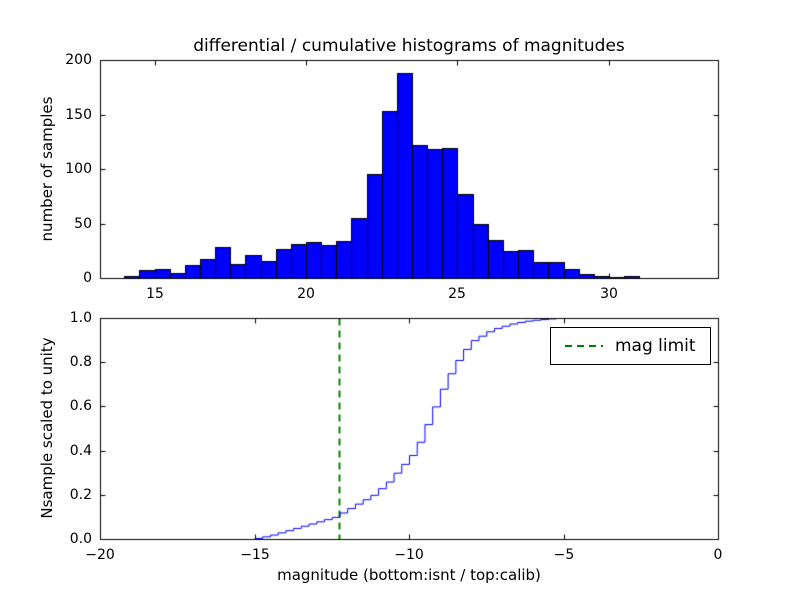 This screenshot has width=800, height=600. What do you see at coordinates (80, 362) in the screenshot?
I see `y-tick-label: 0.8` at bounding box center [80, 362].